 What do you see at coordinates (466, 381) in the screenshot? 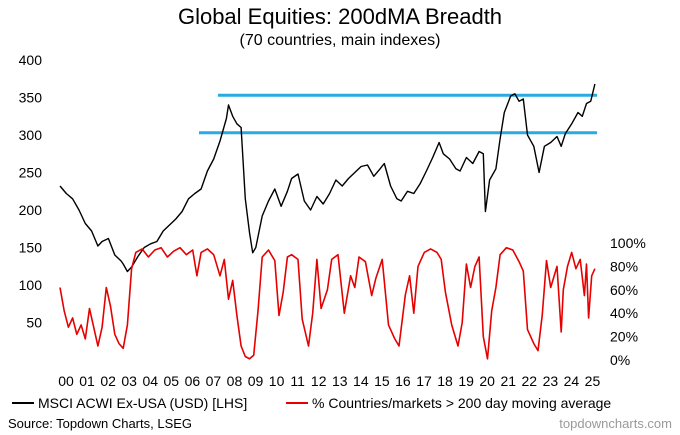
I see `x-tick-label: 19` at bounding box center [466, 381].